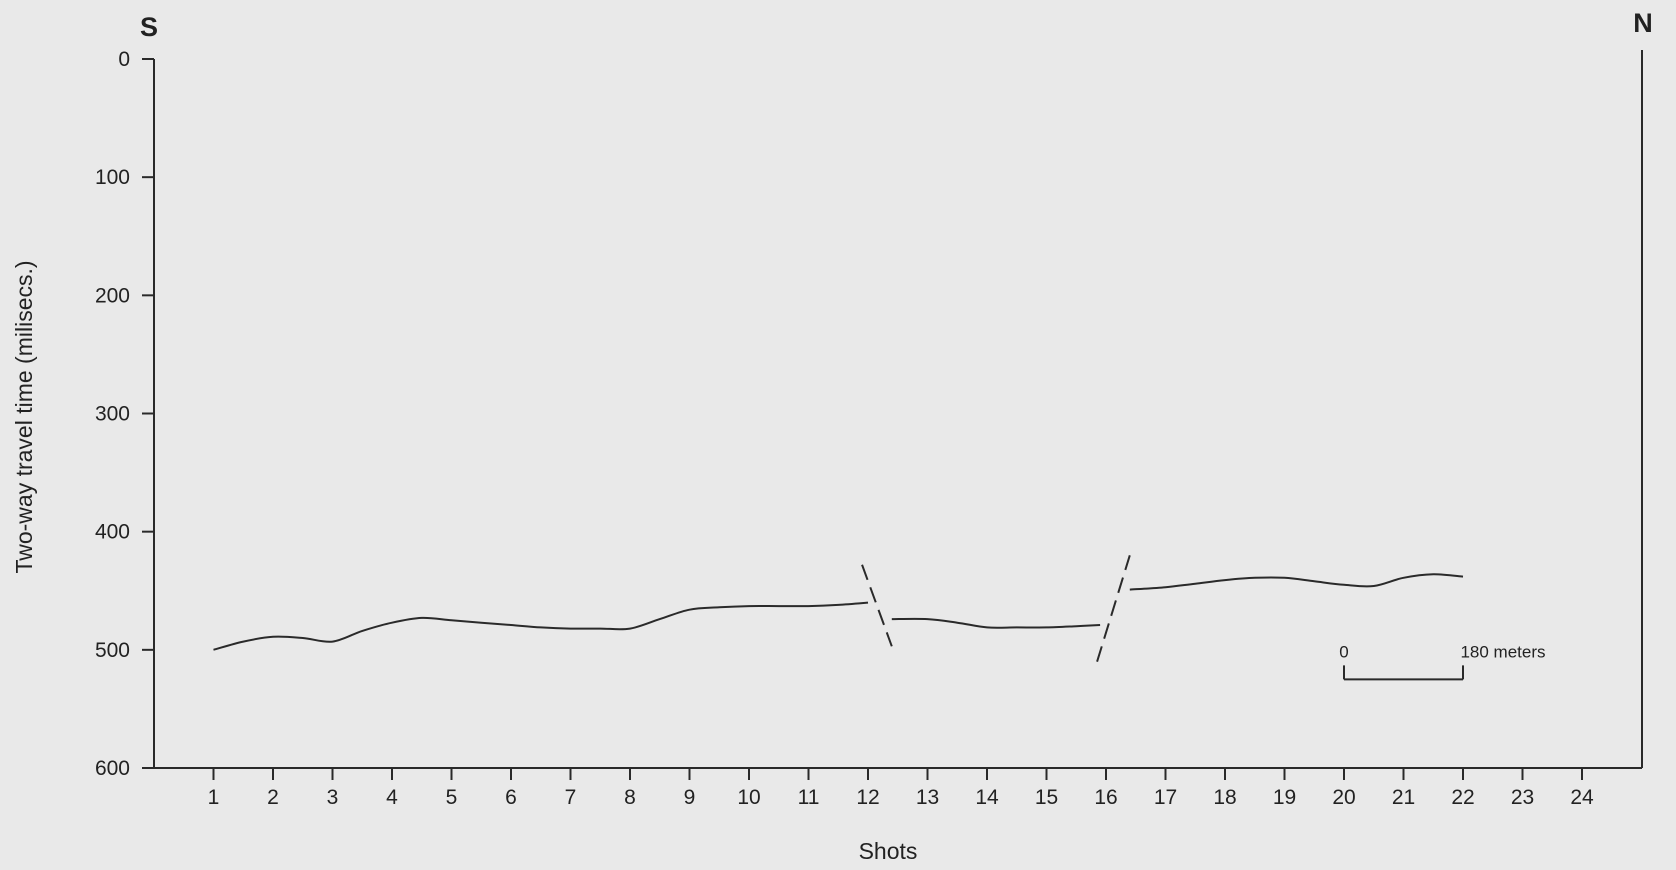 This screenshot has width=1676, height=870. What do you see at coordinates (112, 768) in the screenshot?
I see `y-tick-label: 600` at bounding box center [112, 768].